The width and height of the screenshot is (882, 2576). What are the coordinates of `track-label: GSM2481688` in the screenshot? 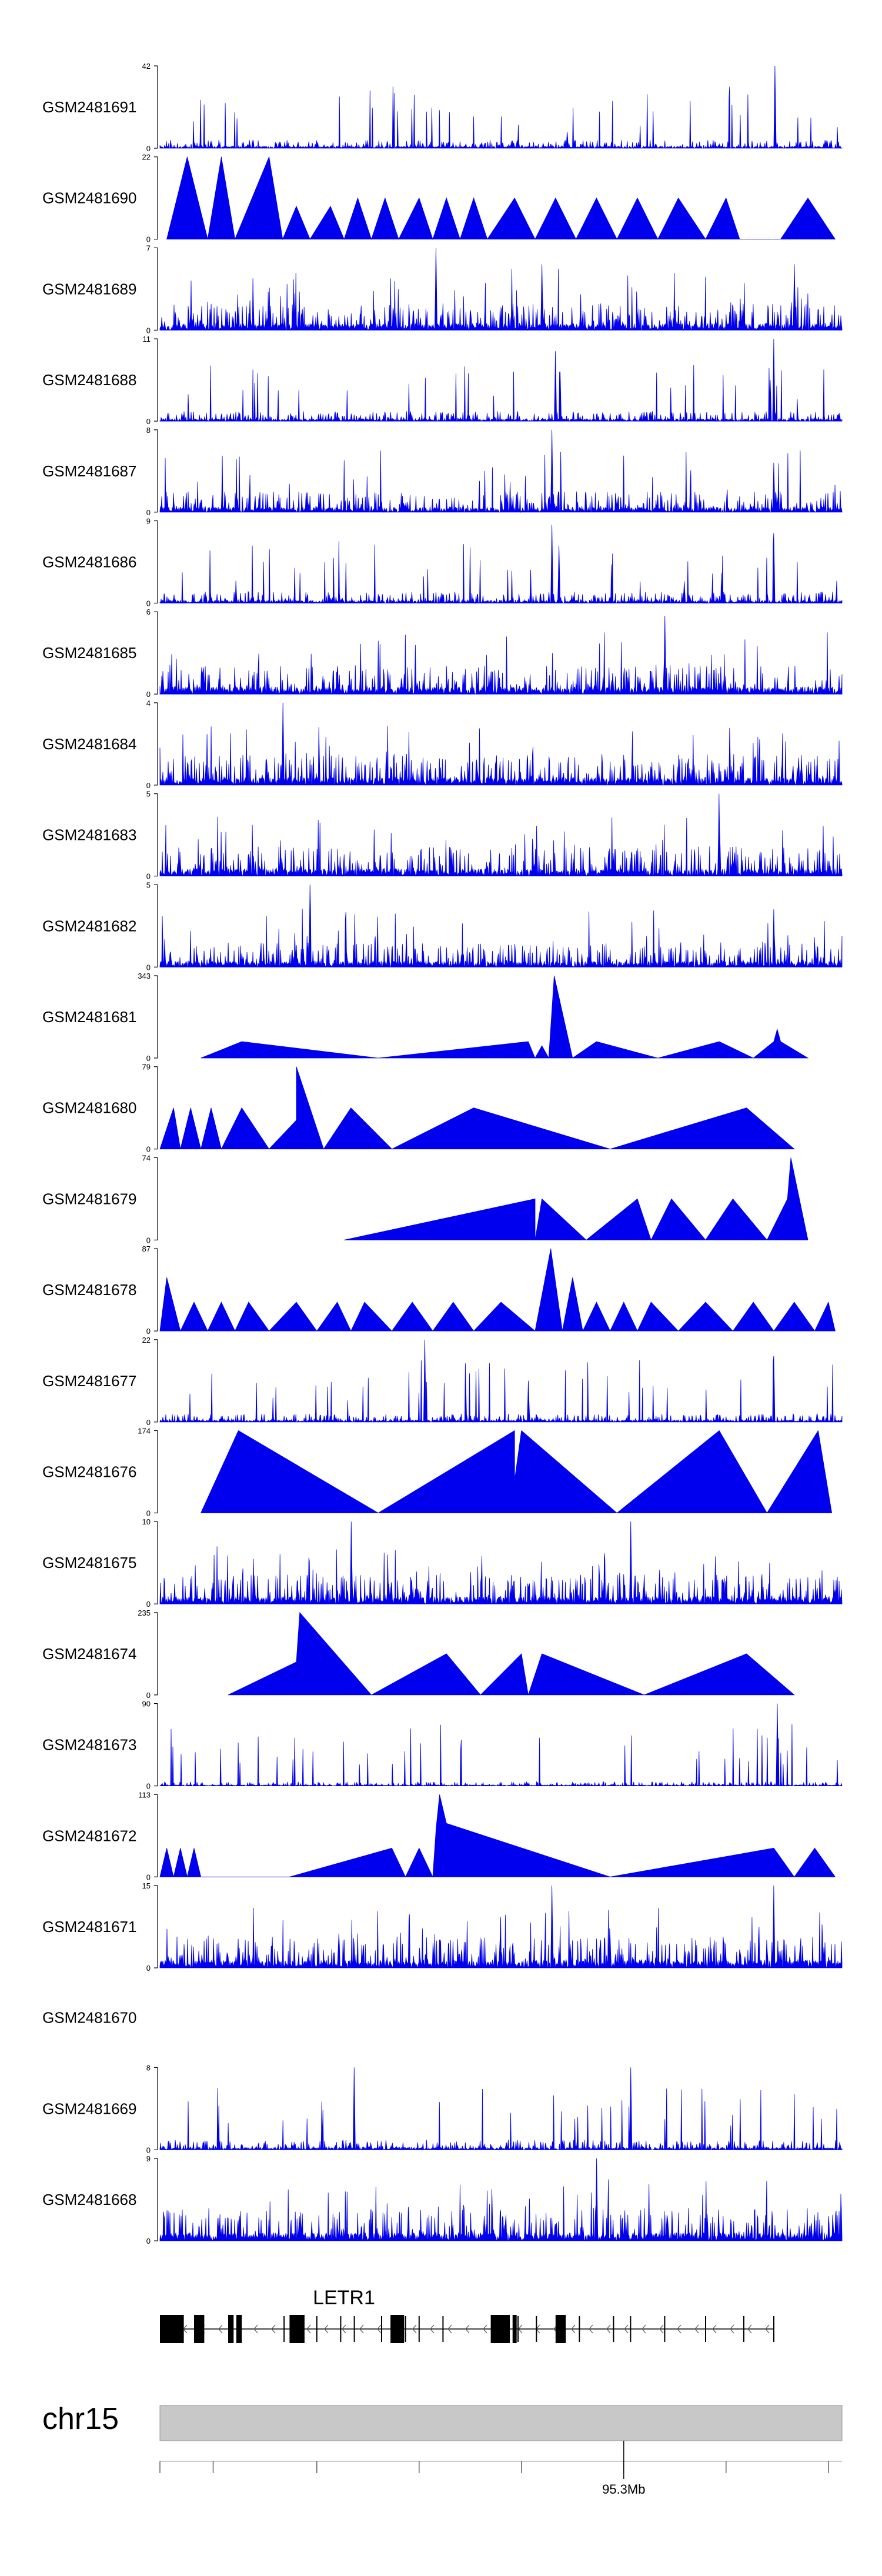 It's located at (89, 380).